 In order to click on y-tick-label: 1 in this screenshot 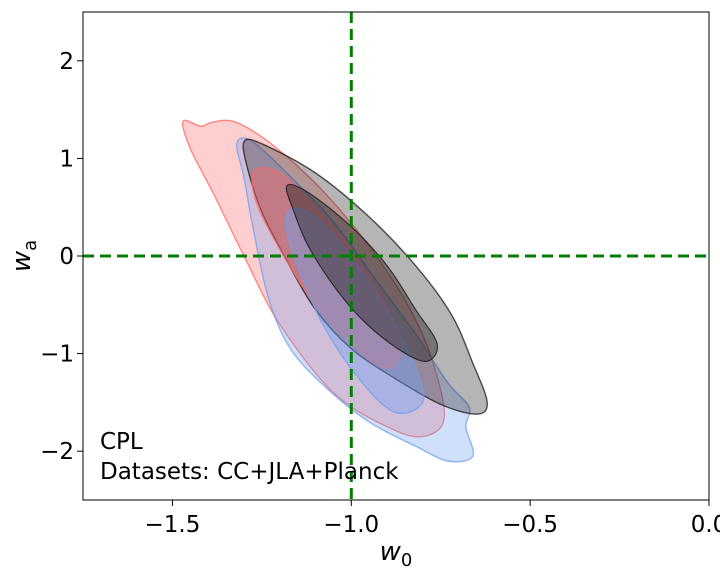, I will do `click(66, 159)`.